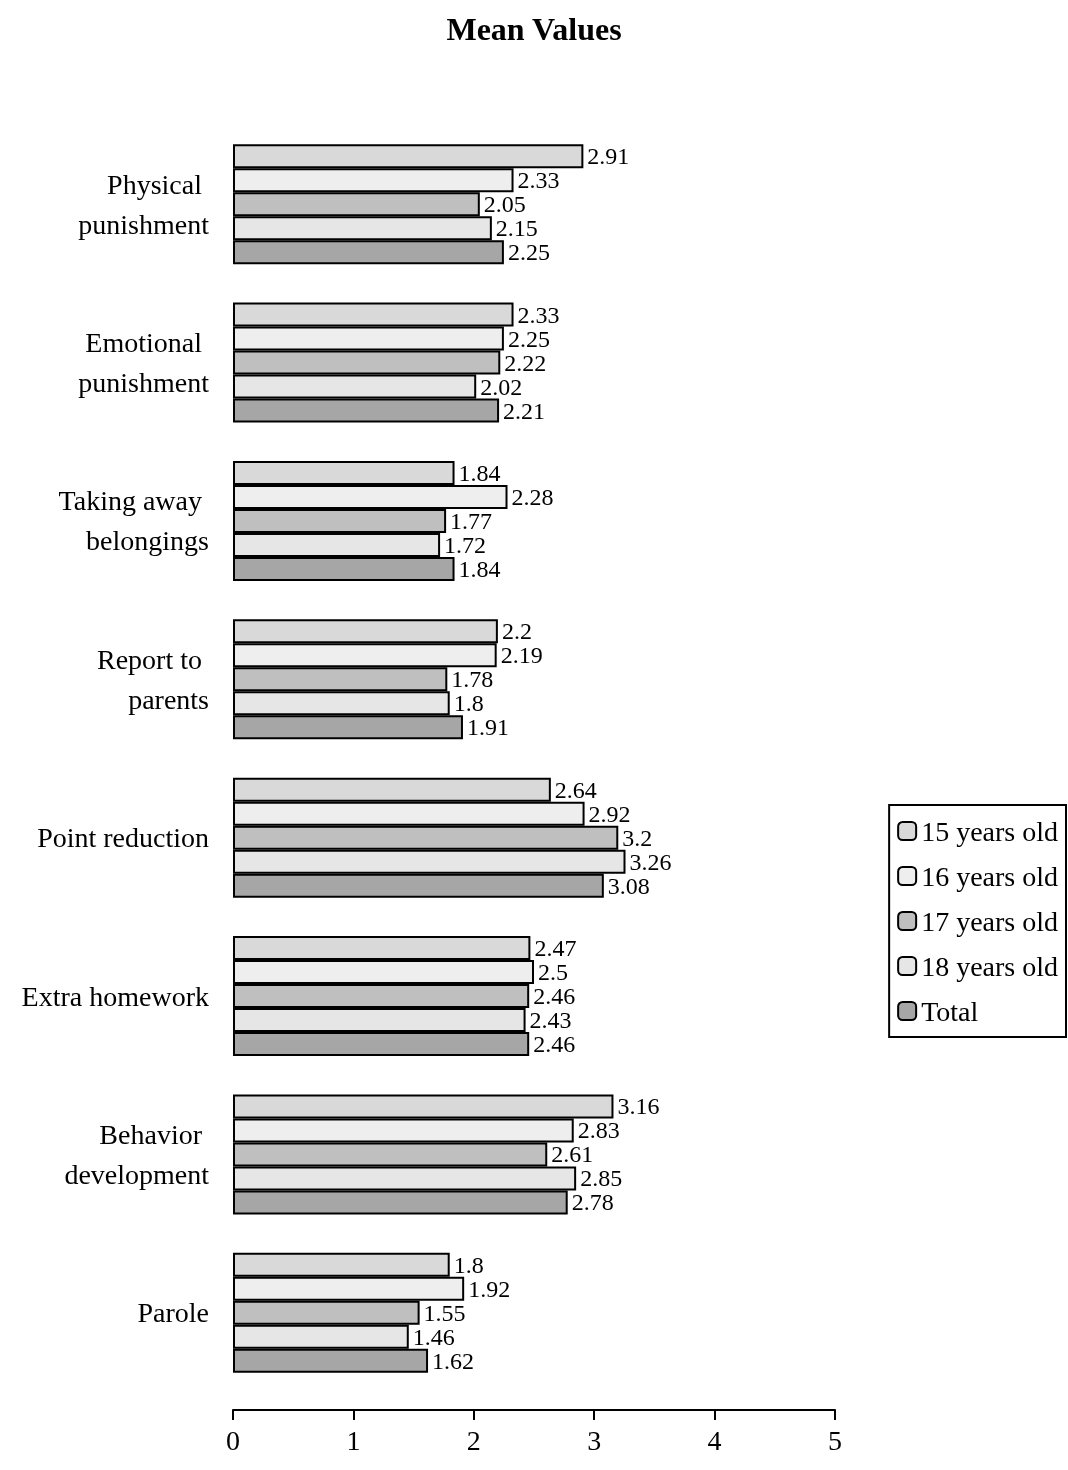 This screenshot has height=1470, width=1068. I want to click on data-label: 1.46, so click(433, 1336).